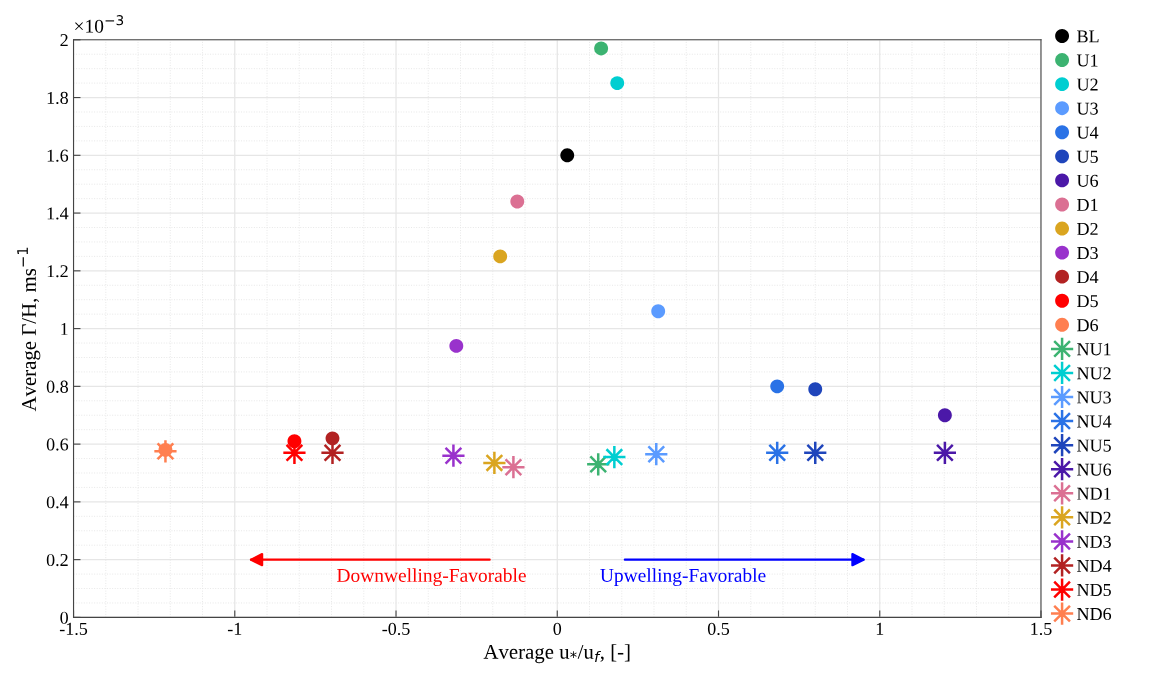 This screenshot has height=686, width=1149. Describe the element at coordinates (1087, 108) in the screenshot. I see `legend-label: U3` at that location.